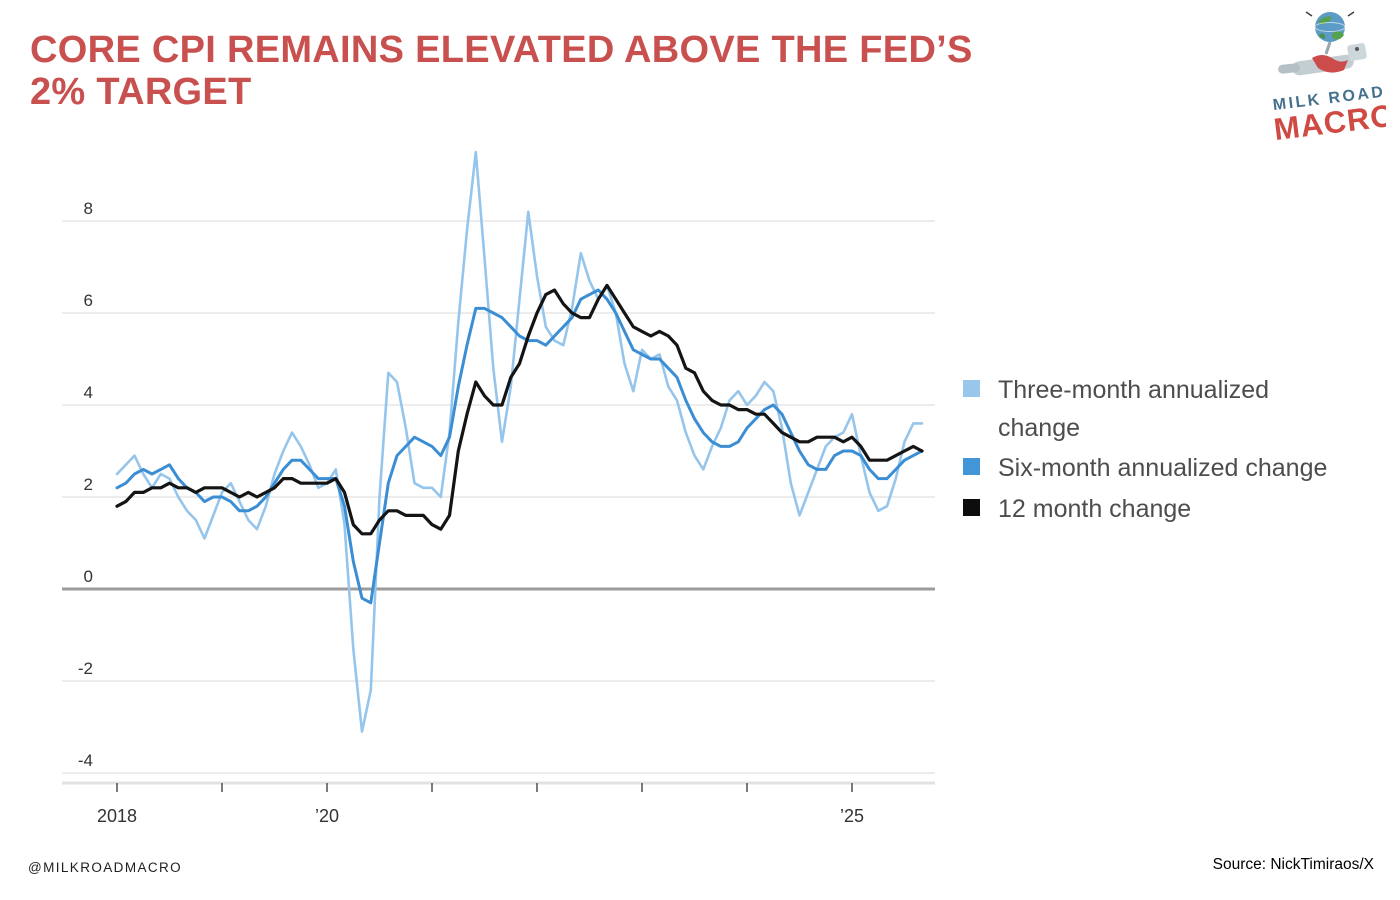 The height and width of the screenshot is (900, 1400). I want to click on six-month-swatch-icon, so click(971, 466).